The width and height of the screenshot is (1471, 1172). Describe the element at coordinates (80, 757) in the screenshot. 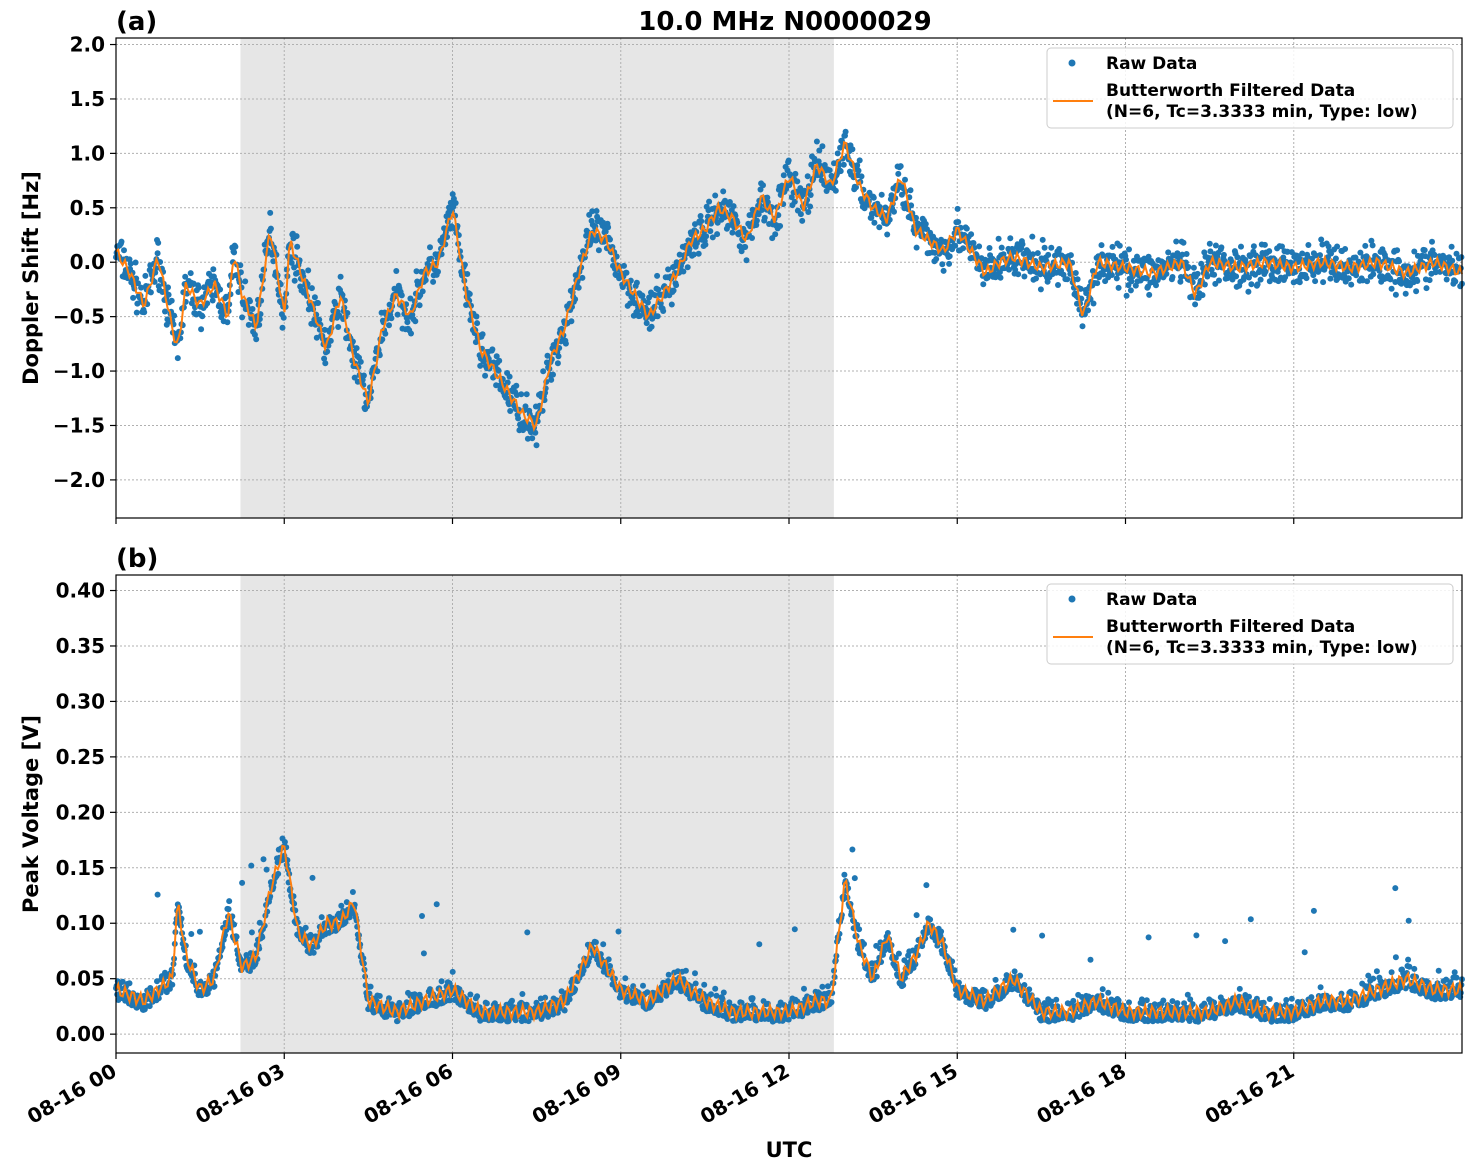

I see `y-tick-label: 0.25` at that location.